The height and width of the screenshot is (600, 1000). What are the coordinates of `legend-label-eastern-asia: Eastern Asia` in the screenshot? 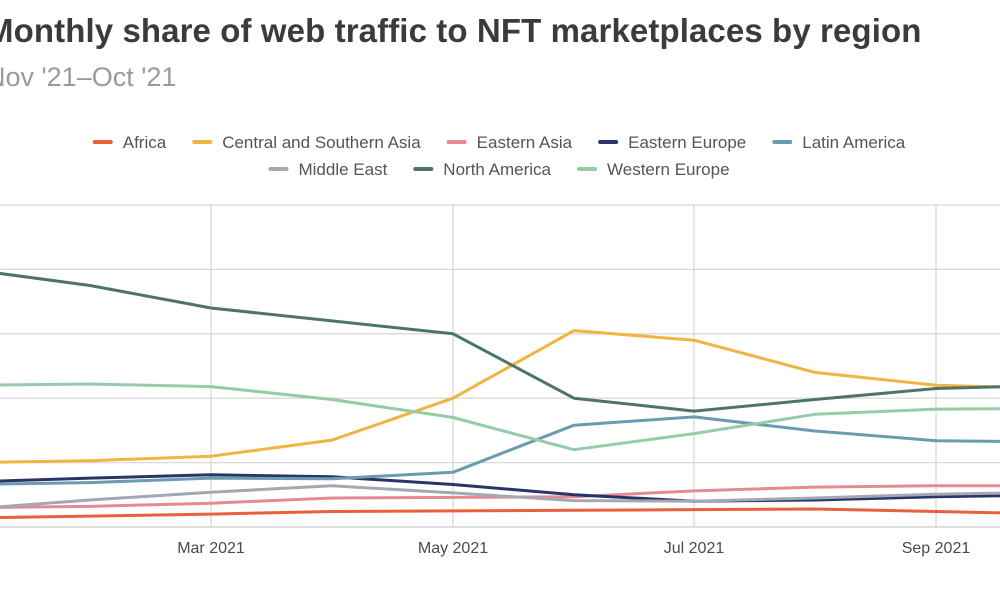 It's located at (525, 142).